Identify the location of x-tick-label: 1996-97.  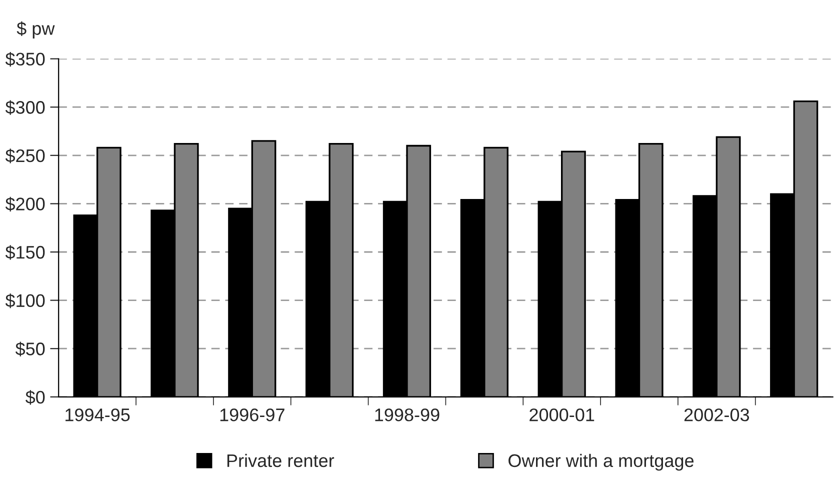
(252, 415).